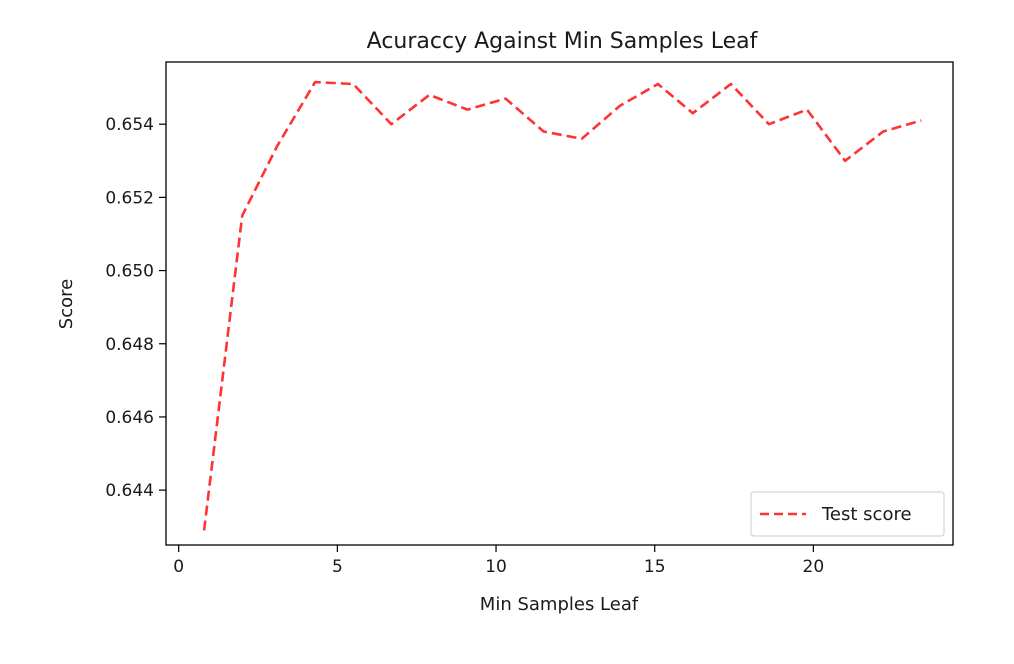  I want to click on x-tick-label: 10, so click(496, 567).